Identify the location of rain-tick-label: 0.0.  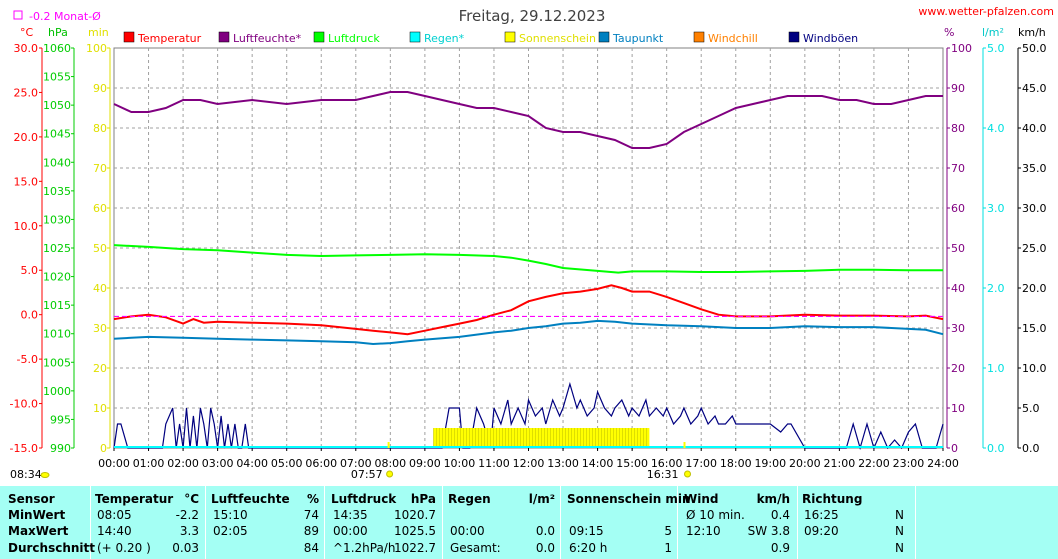
(996, 448).